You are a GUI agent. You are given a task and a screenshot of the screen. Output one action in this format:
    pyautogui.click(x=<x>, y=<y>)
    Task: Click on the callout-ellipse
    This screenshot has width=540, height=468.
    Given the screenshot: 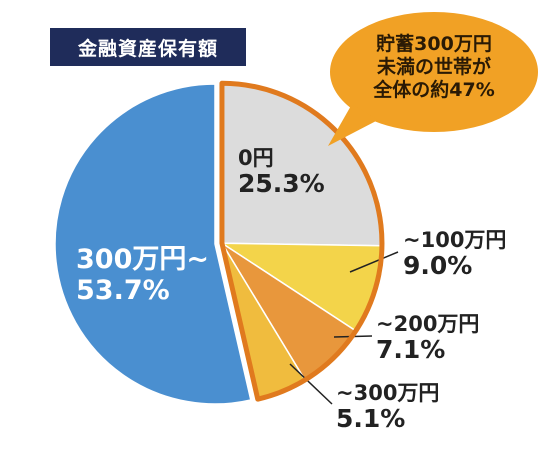 What is the action you would take?
    pyautogui.click(x=434, y=72)
    